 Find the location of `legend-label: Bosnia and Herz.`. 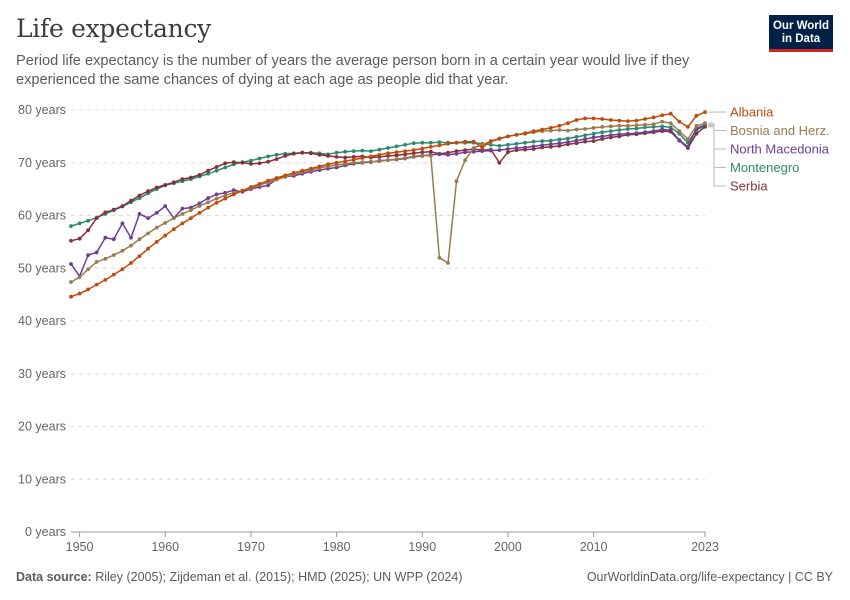

legend-label: Bosnia and Herz. is located at coordinates (780, 130).